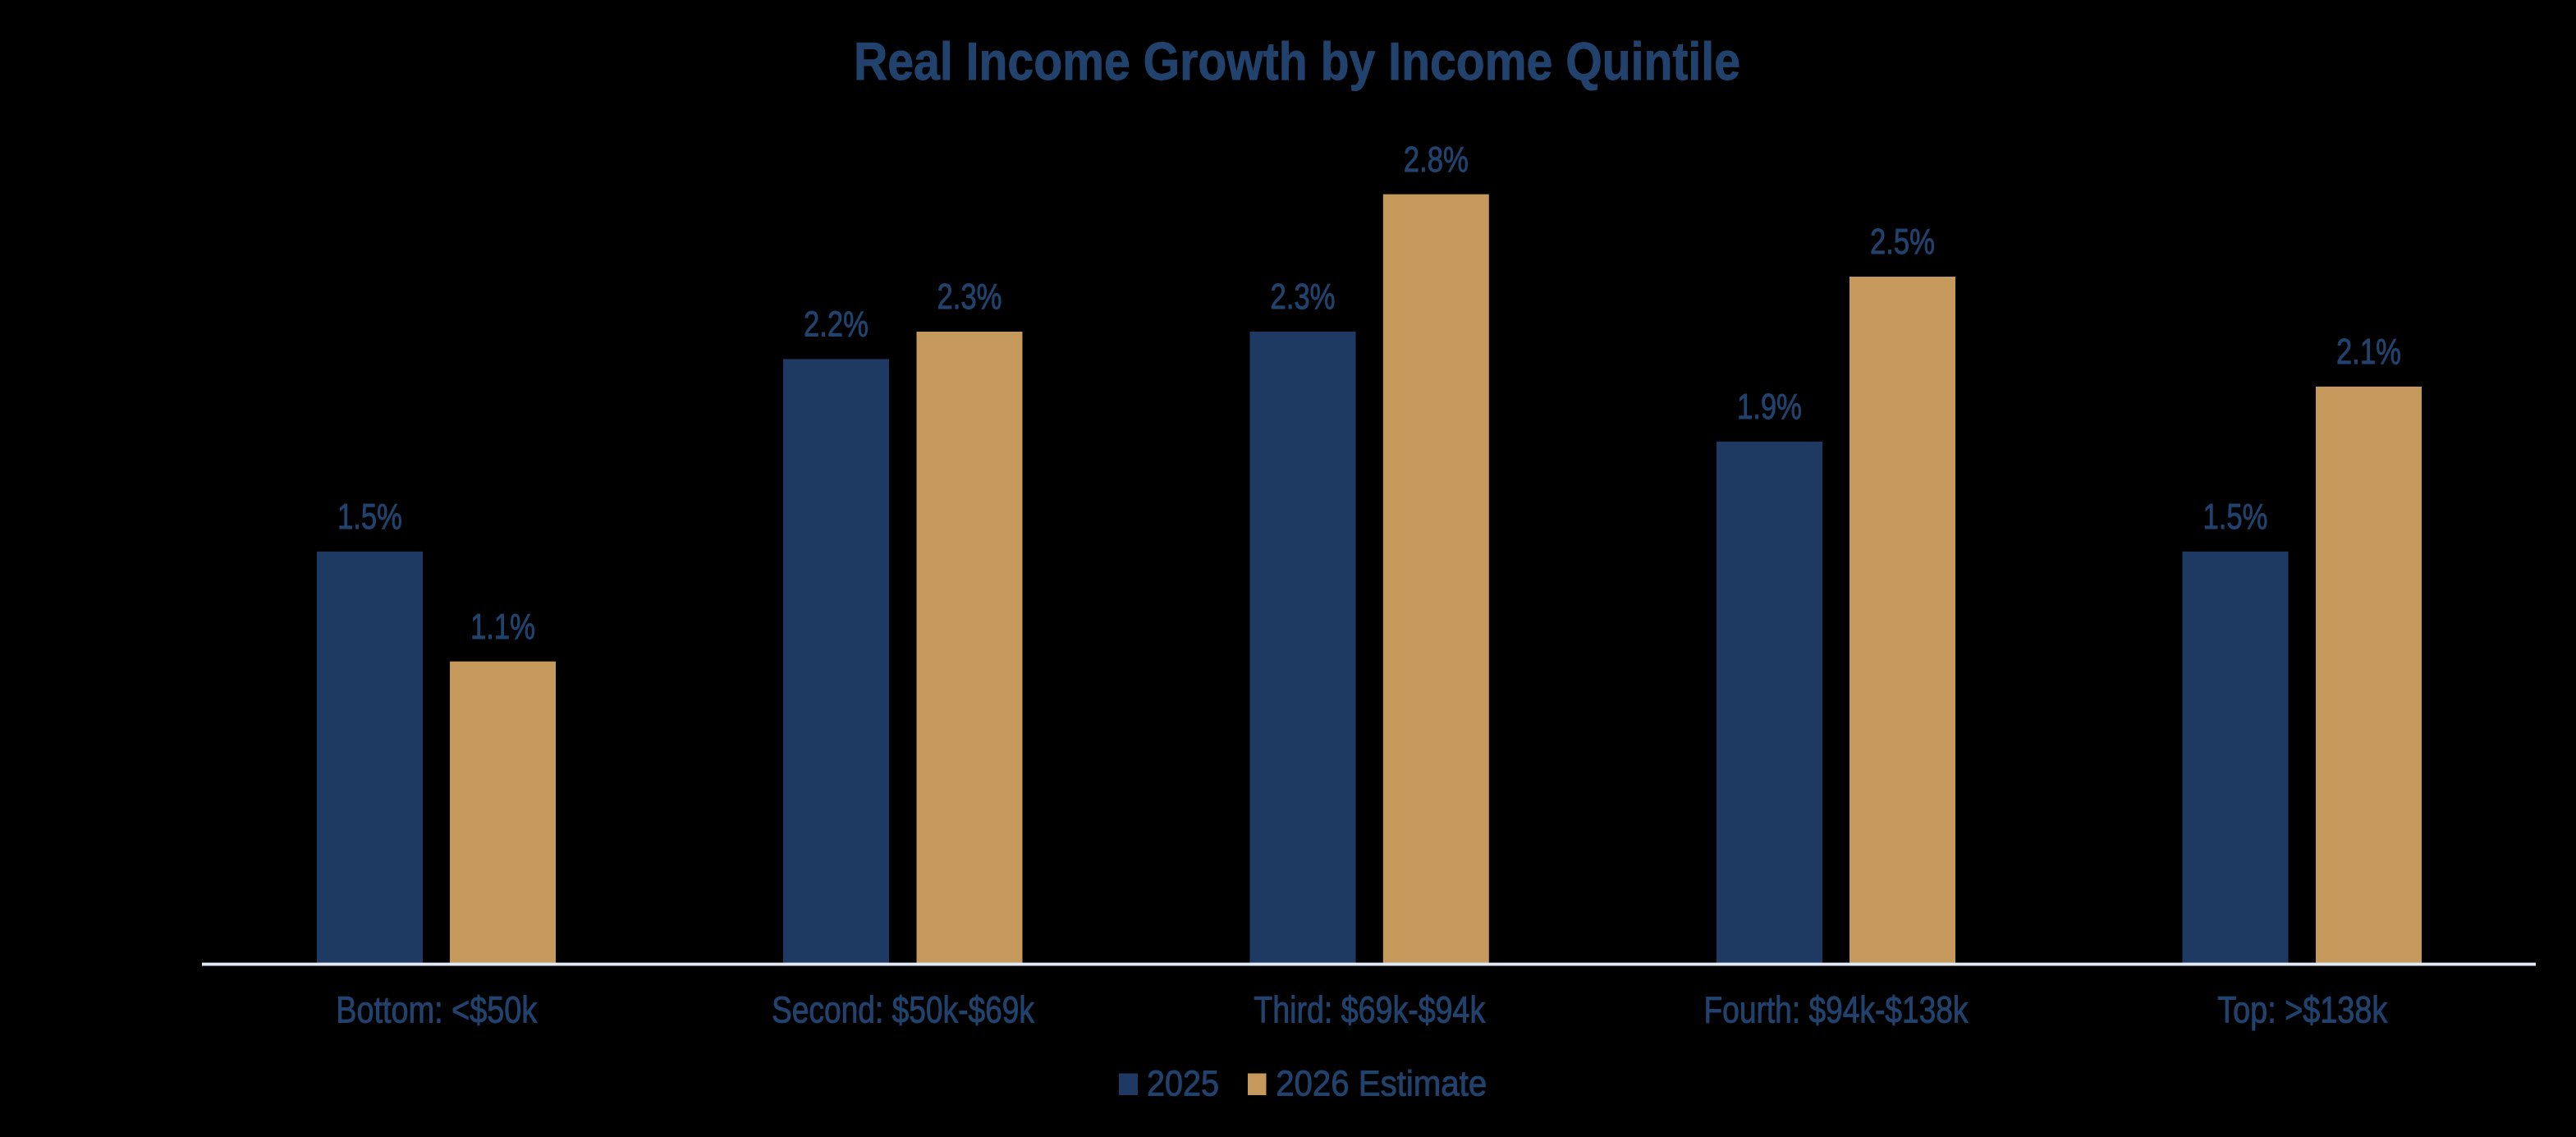  I want to click on svg-text: Third: $69k-$94k, so click(1370, 1010).